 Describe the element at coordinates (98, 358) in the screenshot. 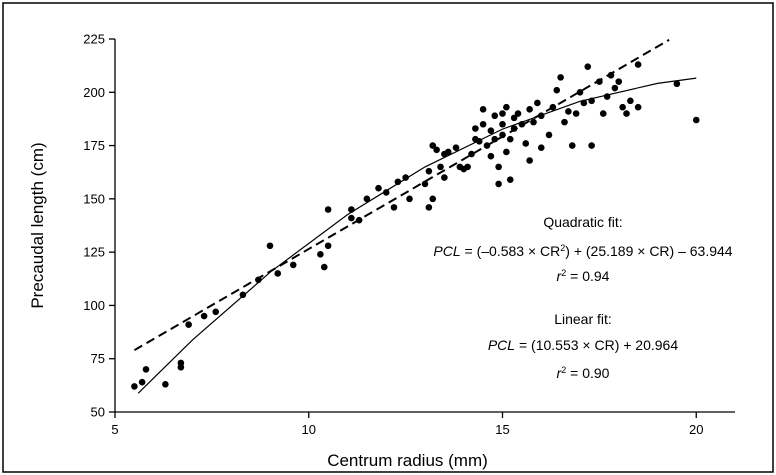

I see `y-tick-label: 75` at that location.